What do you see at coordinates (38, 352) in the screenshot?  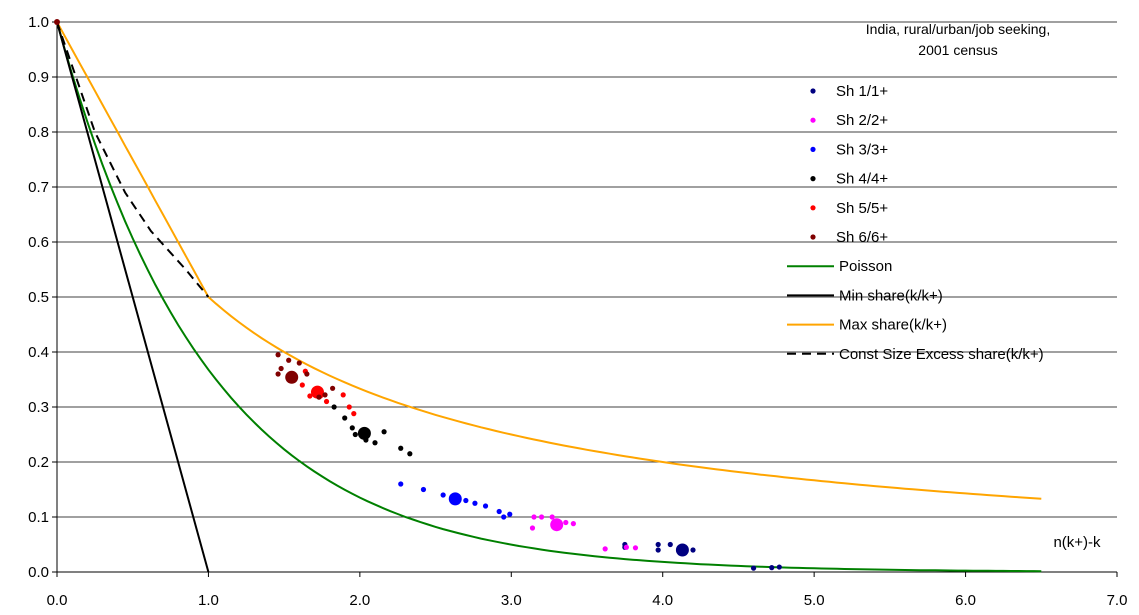 I see `y-tick-label: 0.4` at bounding box center [38, 352].